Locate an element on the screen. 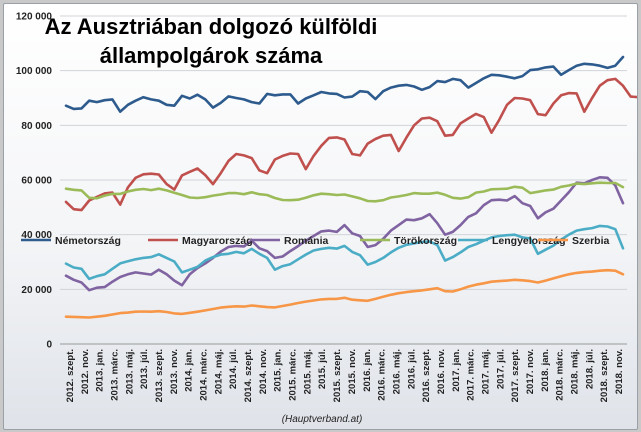 The image size is (641, 432). x-tick-label: 2013. márc. is located at coordinates (115, 375).